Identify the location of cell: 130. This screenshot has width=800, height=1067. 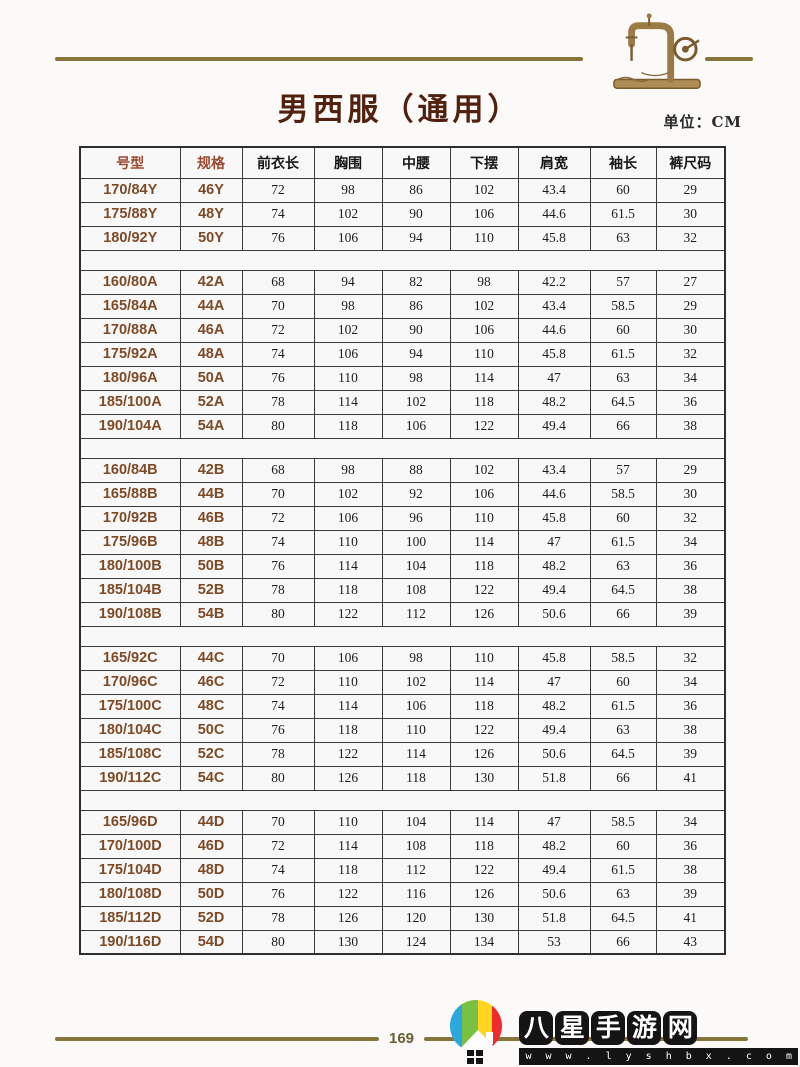
(484, 778).